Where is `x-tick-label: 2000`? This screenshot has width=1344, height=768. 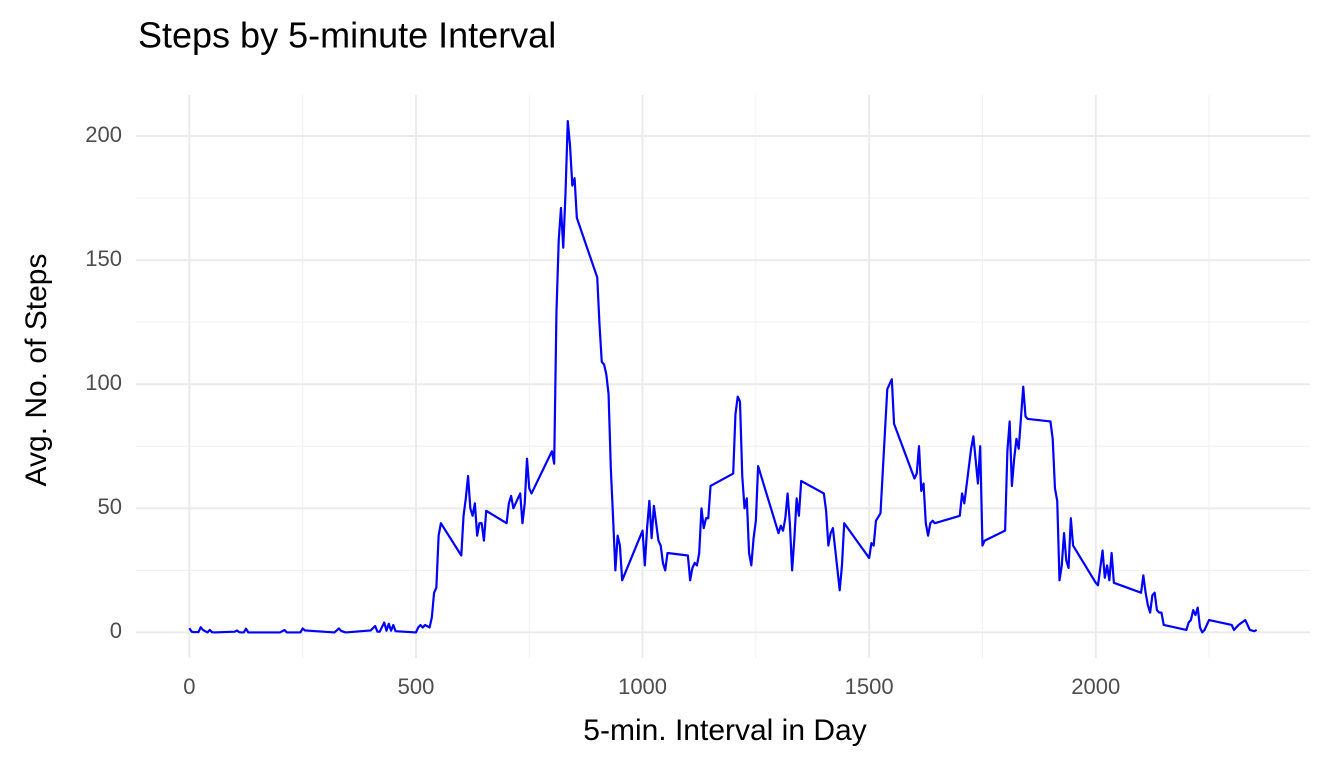 x-tick-label: 2000 is located at coordinates (1095, 686).